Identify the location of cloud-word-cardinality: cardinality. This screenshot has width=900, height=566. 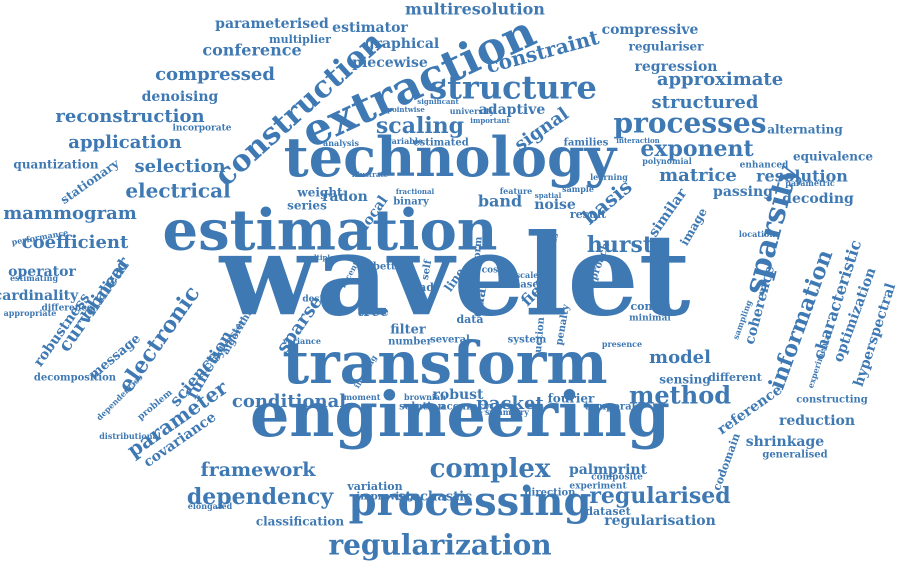
(39, 296).